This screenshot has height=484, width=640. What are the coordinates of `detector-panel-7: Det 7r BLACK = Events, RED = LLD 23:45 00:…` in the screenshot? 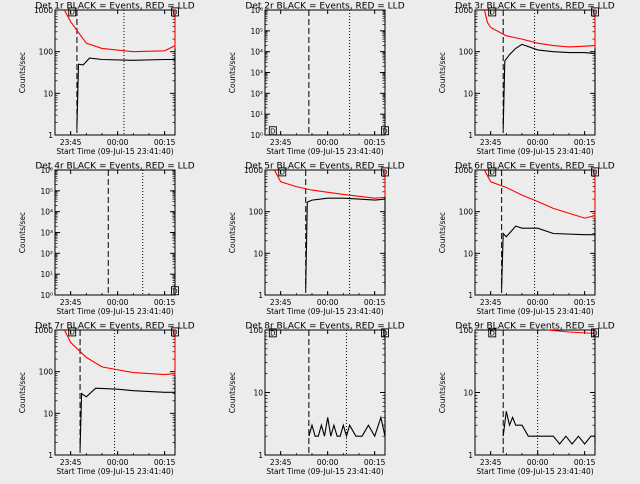 It's located at (106, 399).